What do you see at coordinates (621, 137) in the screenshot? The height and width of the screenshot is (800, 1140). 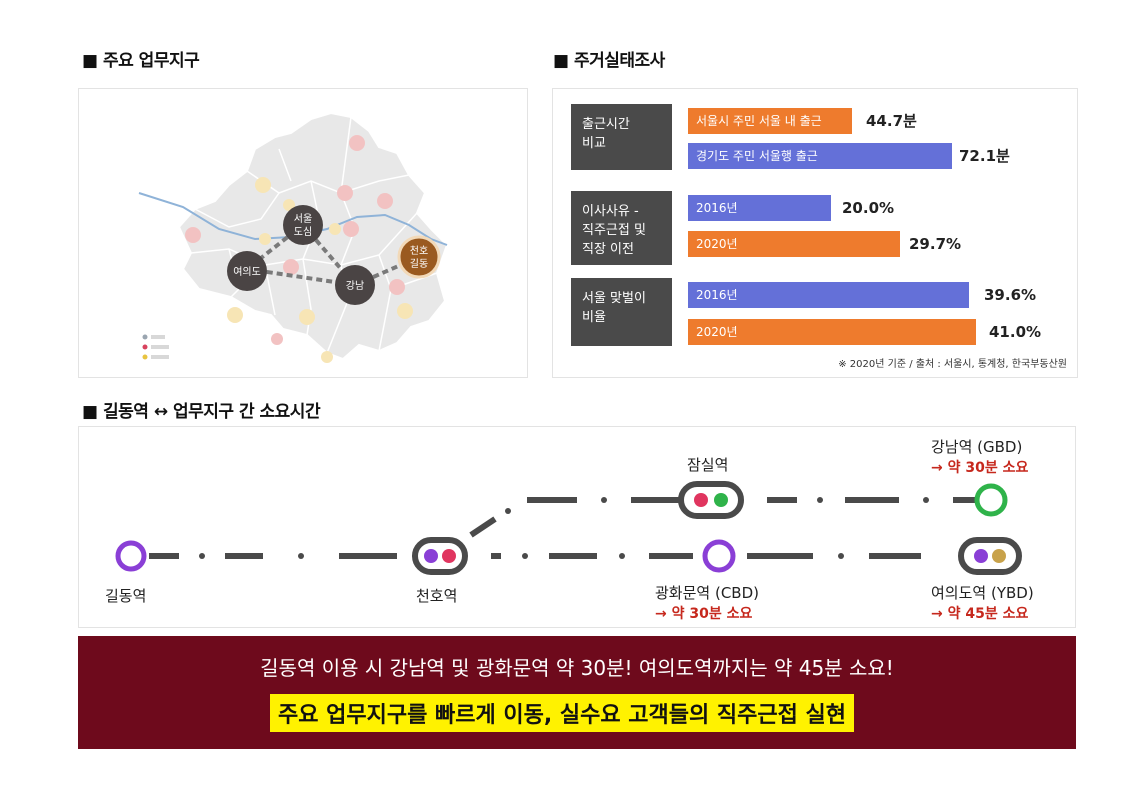 I see `category-commute-time: 출근시간 비교` at bounding box center [621, 137].